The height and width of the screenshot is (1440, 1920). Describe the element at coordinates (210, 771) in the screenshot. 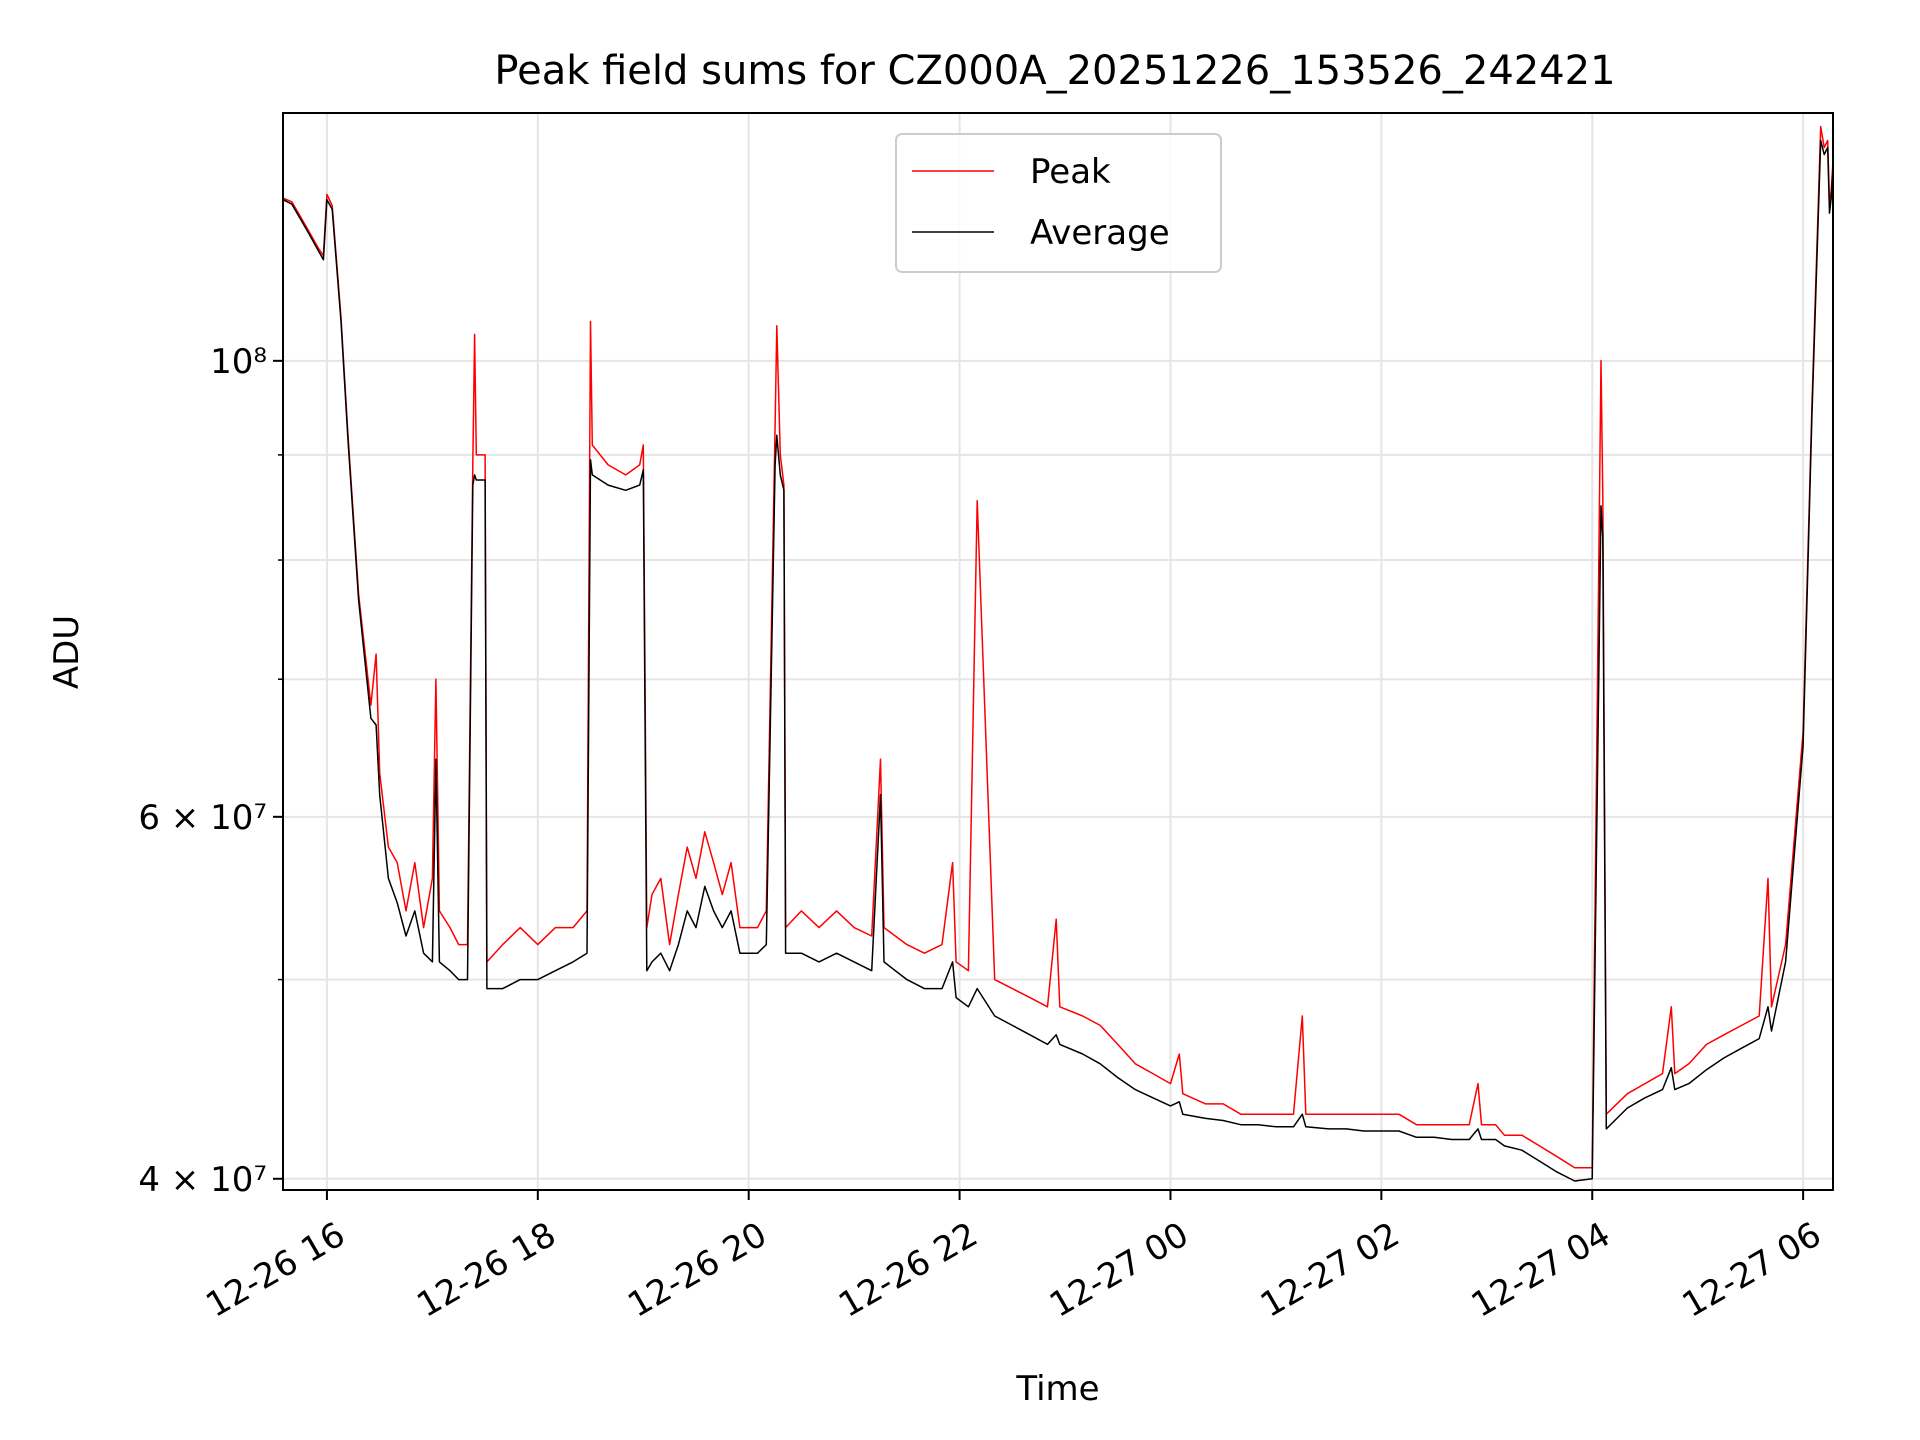

I see `y-axis: 4 × 10⁷ 6 × 10⁷ 10⁸` at that location.